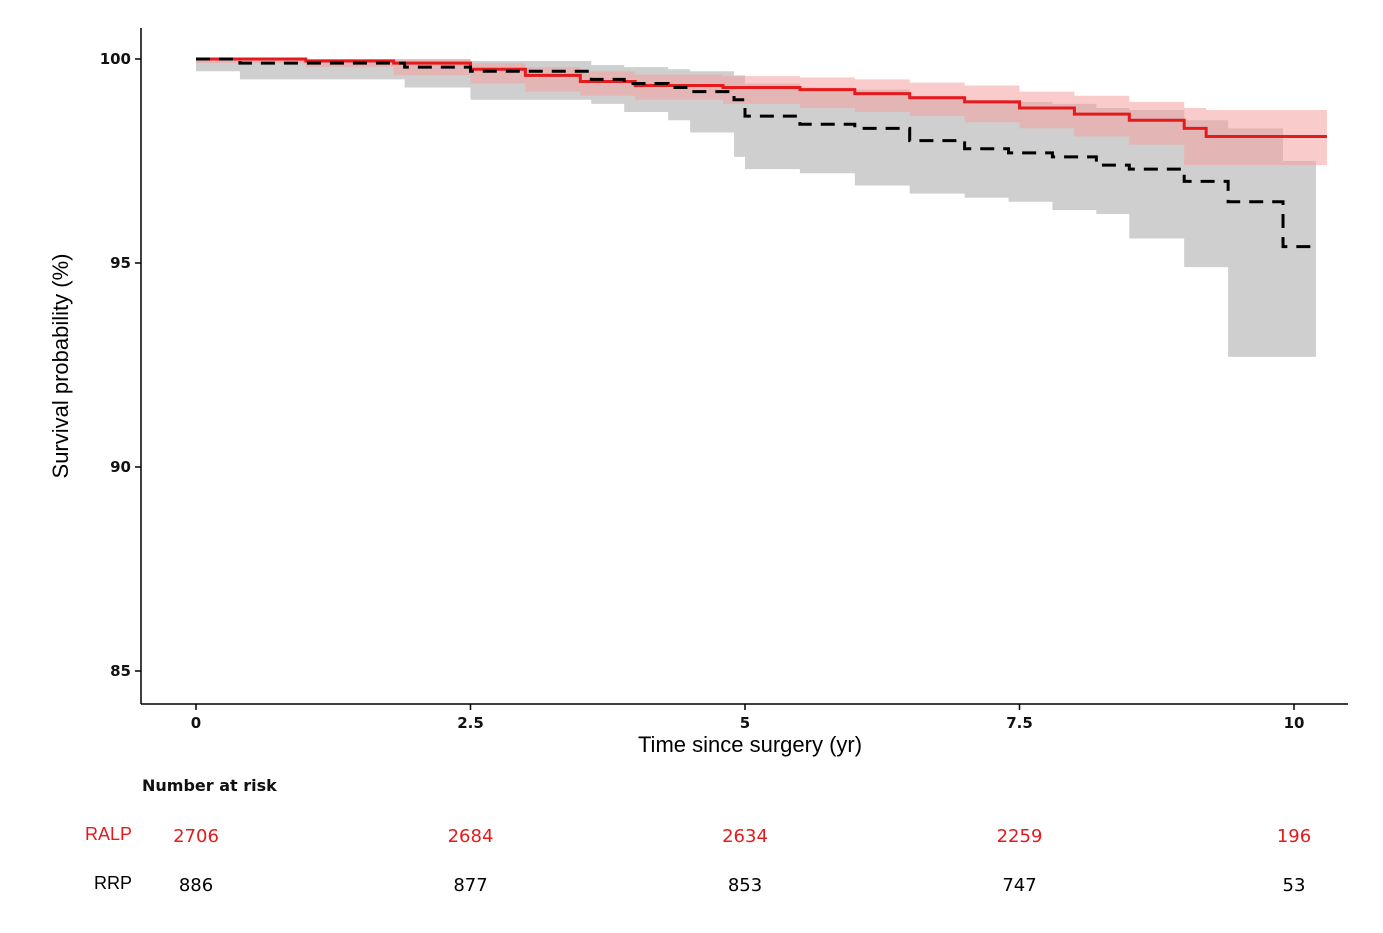  Describe the element at coordinates (1294, 885) in the screenshot. I see `risk-value-rrp: 53` at that location.